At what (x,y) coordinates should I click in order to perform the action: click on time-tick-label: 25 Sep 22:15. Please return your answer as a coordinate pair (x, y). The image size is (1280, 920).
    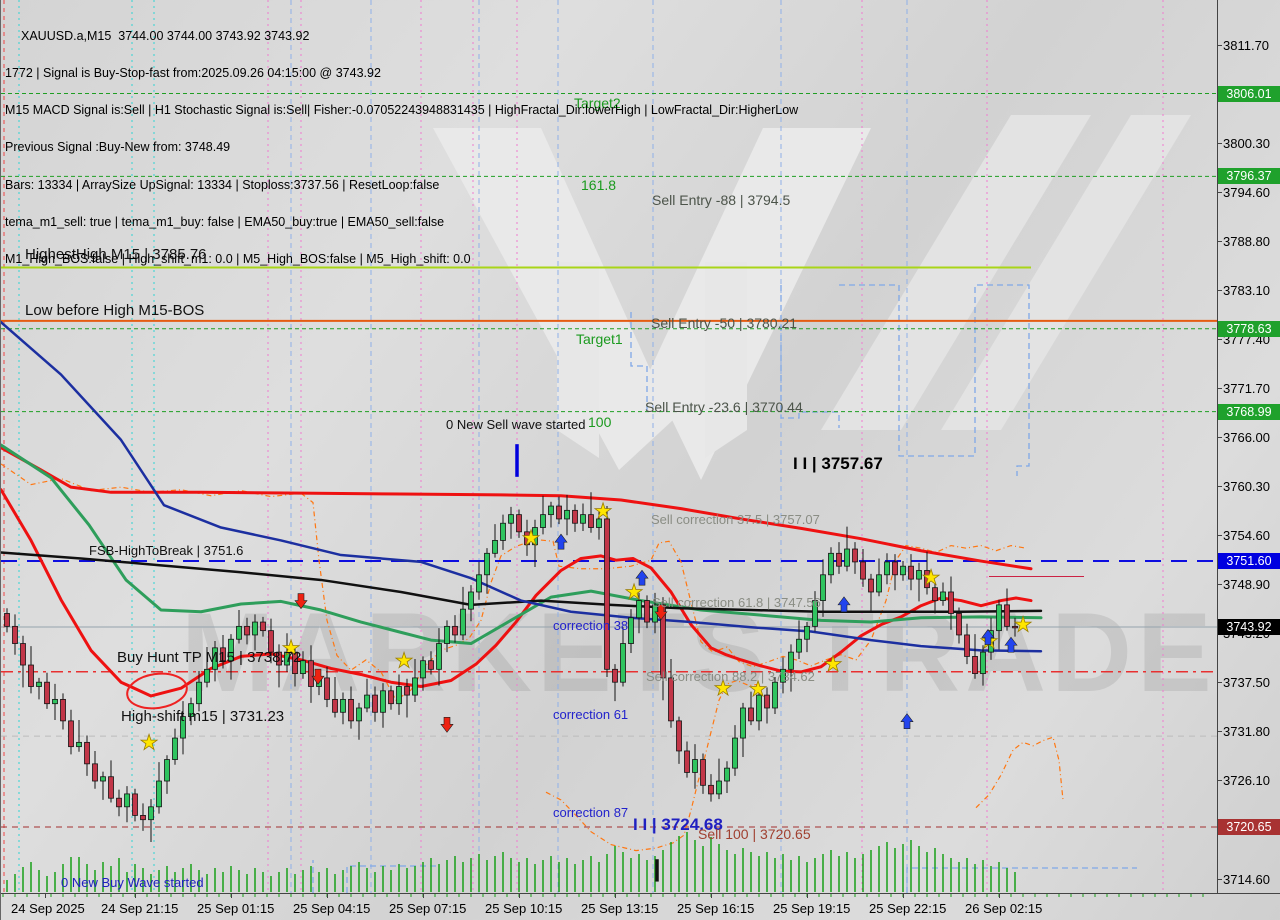
    Looking at the image, I should click on (908, 908).